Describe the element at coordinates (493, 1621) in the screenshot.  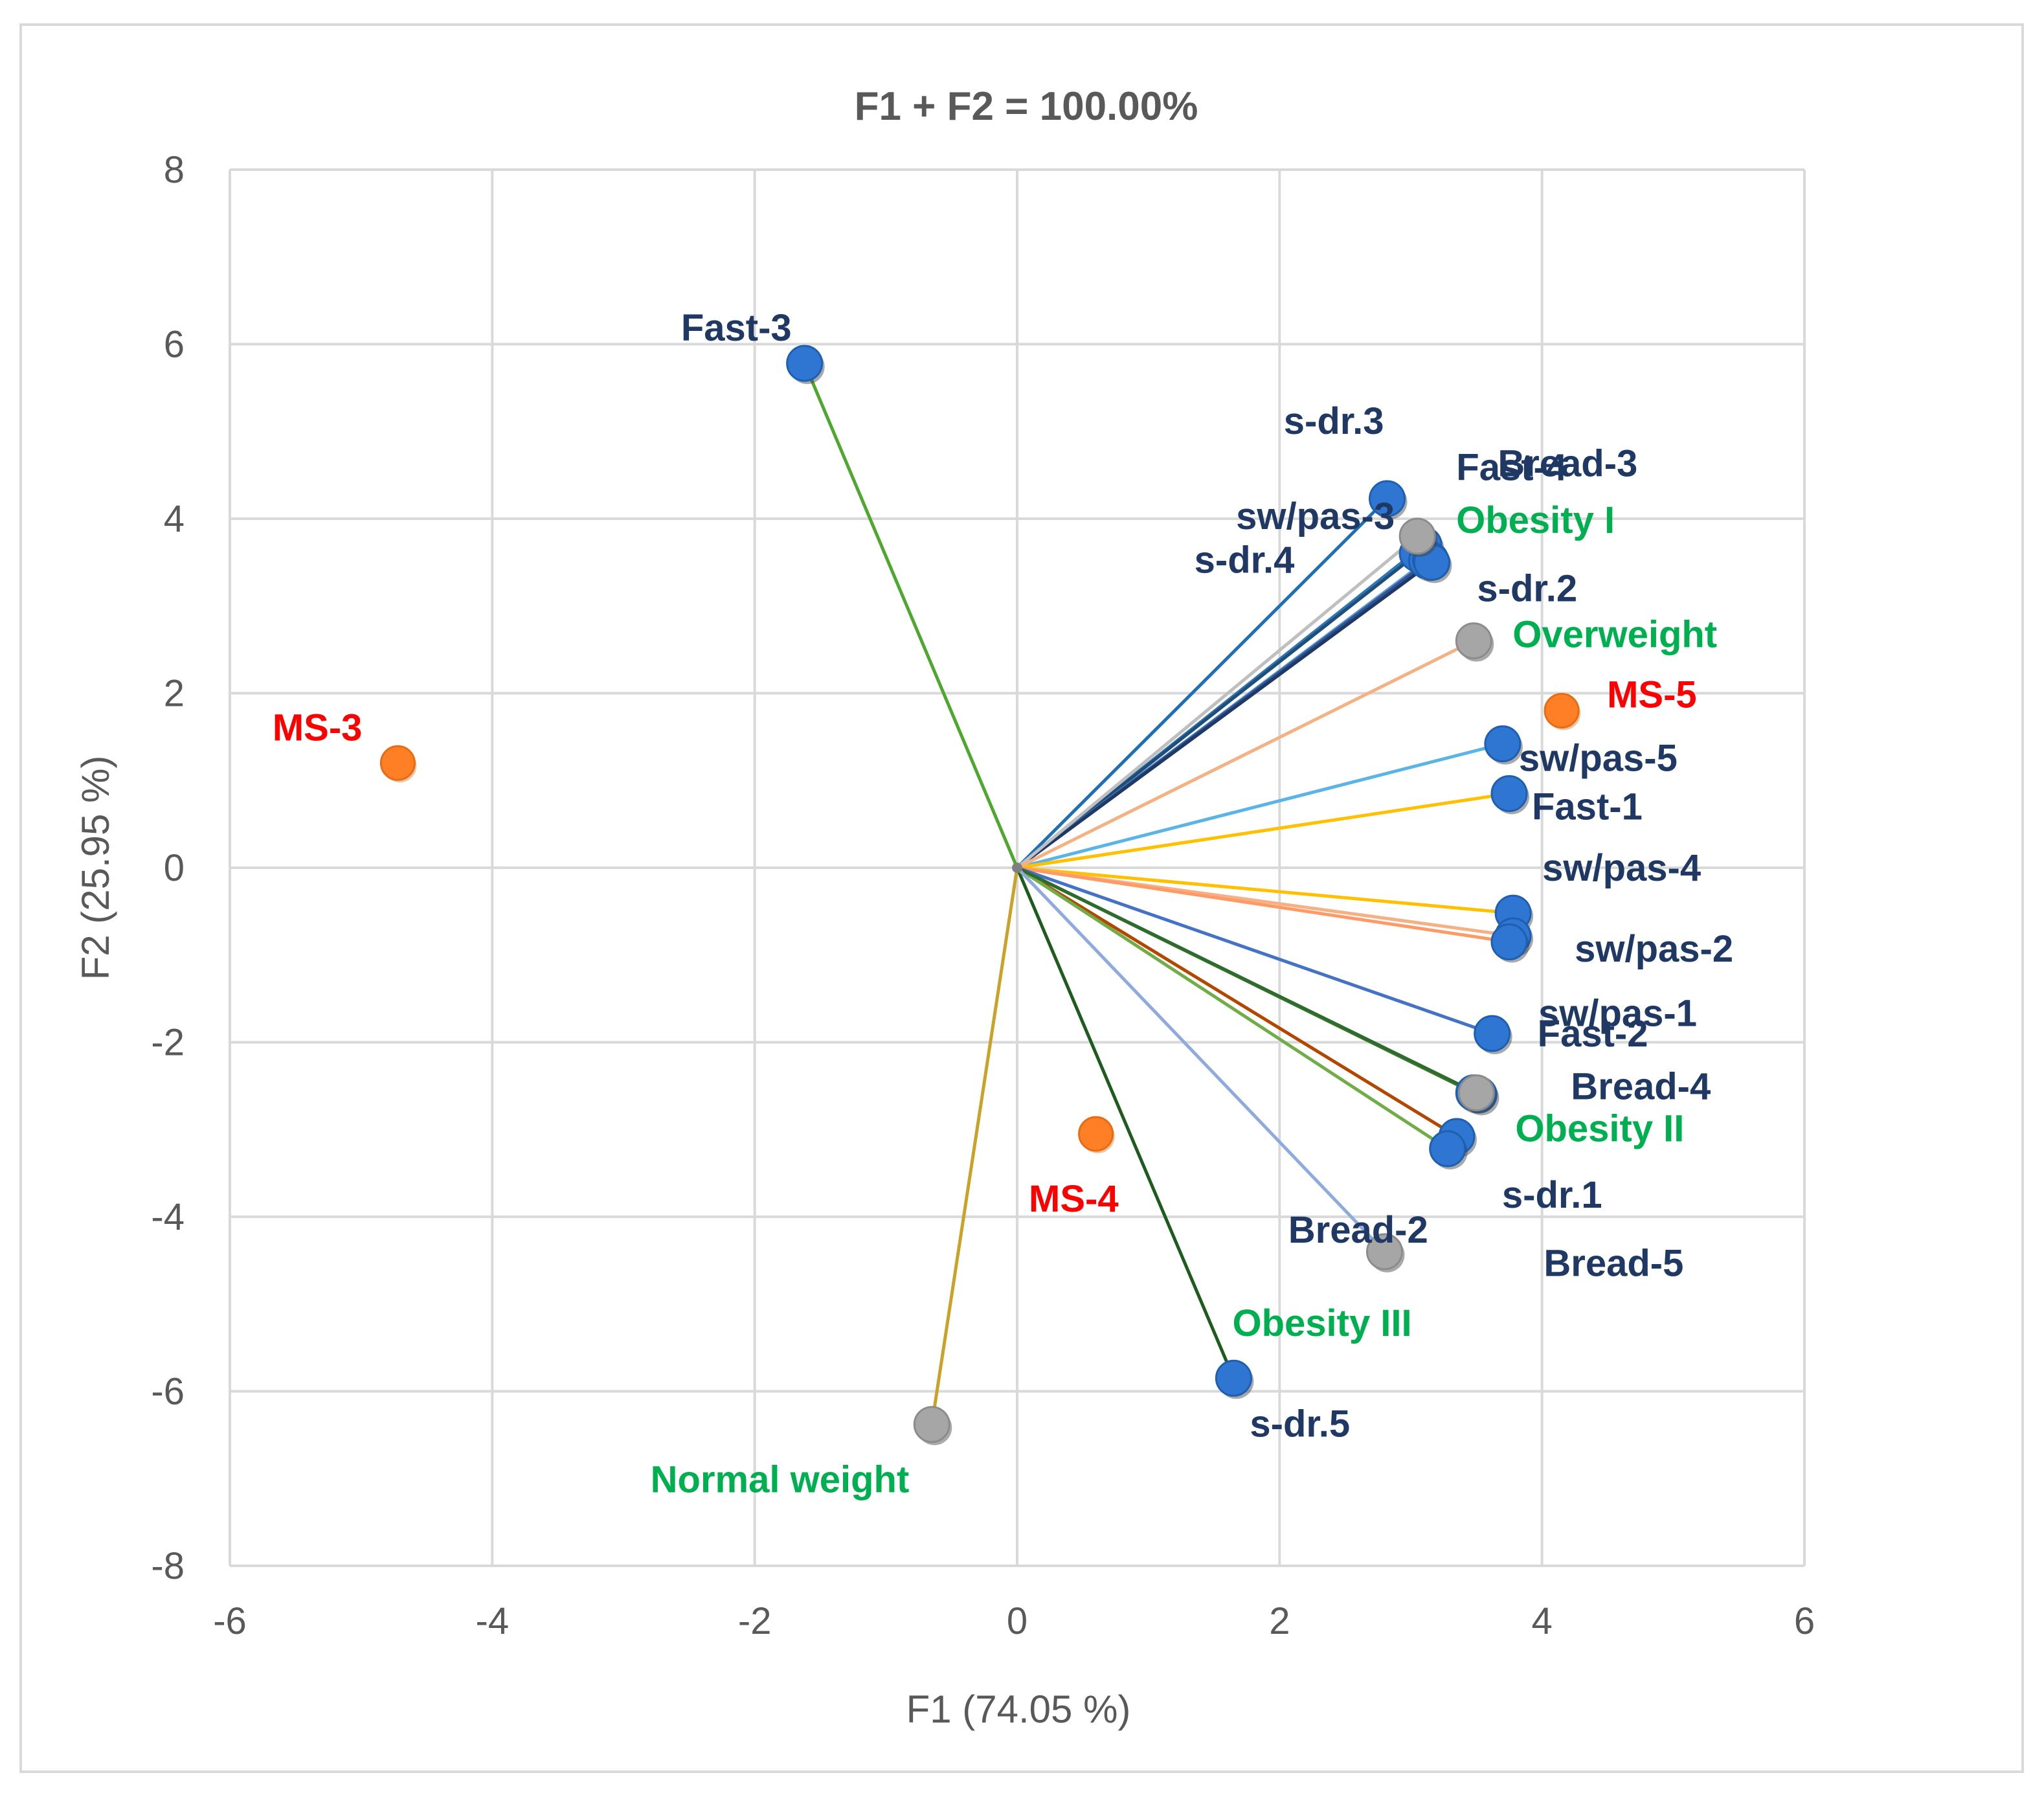
I see `x-tick-label: -4` at that location.